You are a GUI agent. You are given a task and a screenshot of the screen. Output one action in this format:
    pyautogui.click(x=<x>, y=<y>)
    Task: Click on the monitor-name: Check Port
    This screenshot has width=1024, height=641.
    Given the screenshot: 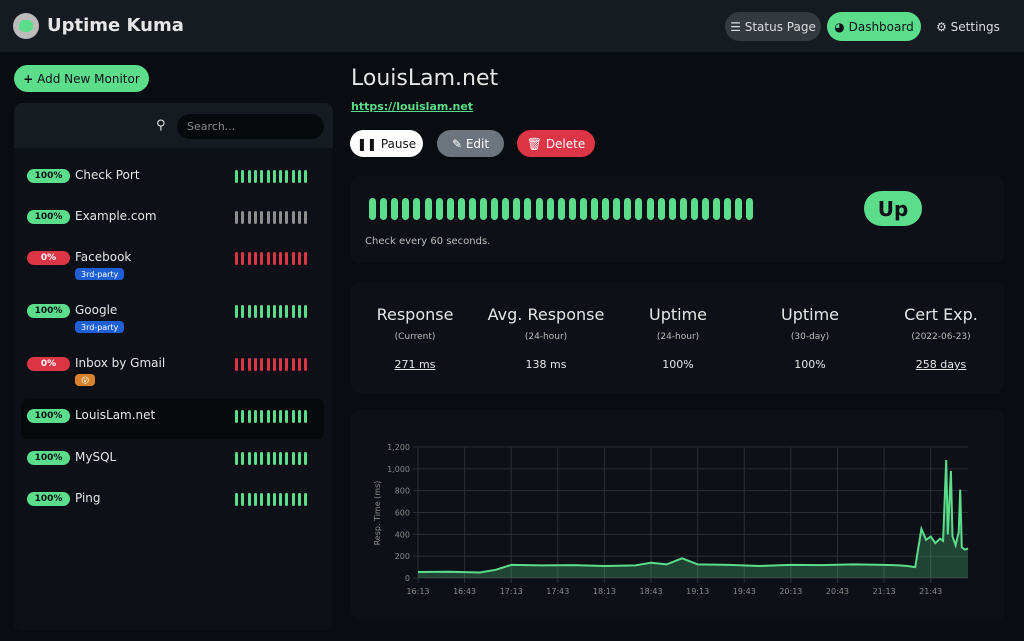 What is the action you would take?
    pyautogui.click(x=107, y=175)
    